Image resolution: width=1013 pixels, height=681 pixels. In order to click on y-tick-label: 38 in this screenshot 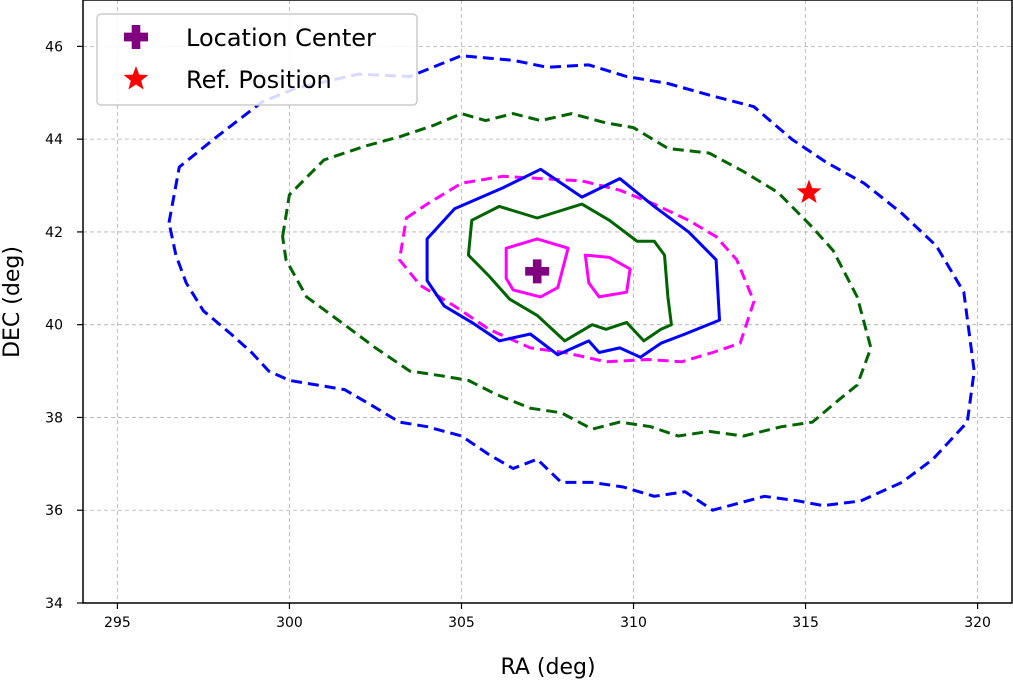, I will do `click(54, 418)`.